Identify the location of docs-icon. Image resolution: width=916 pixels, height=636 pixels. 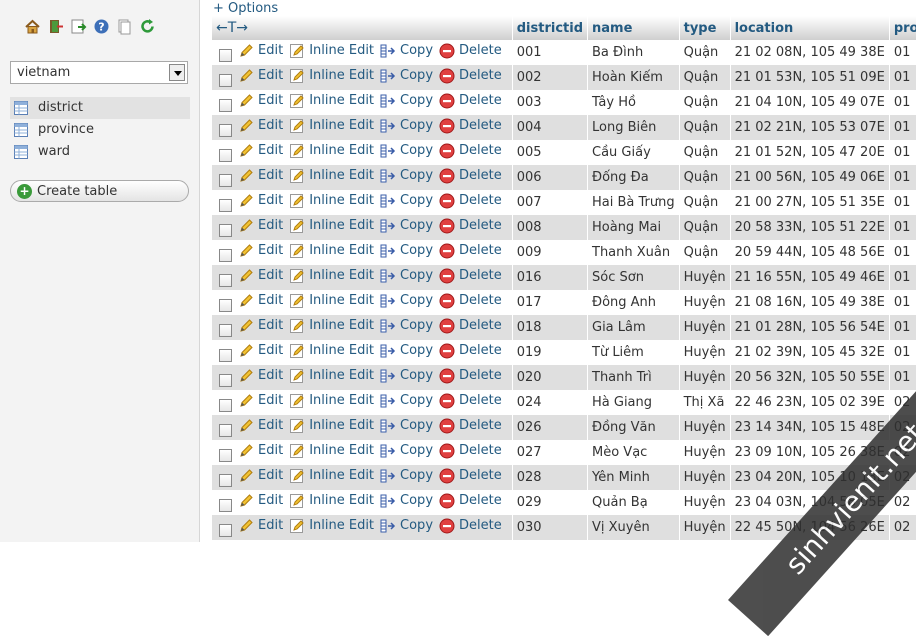
(124, 26).